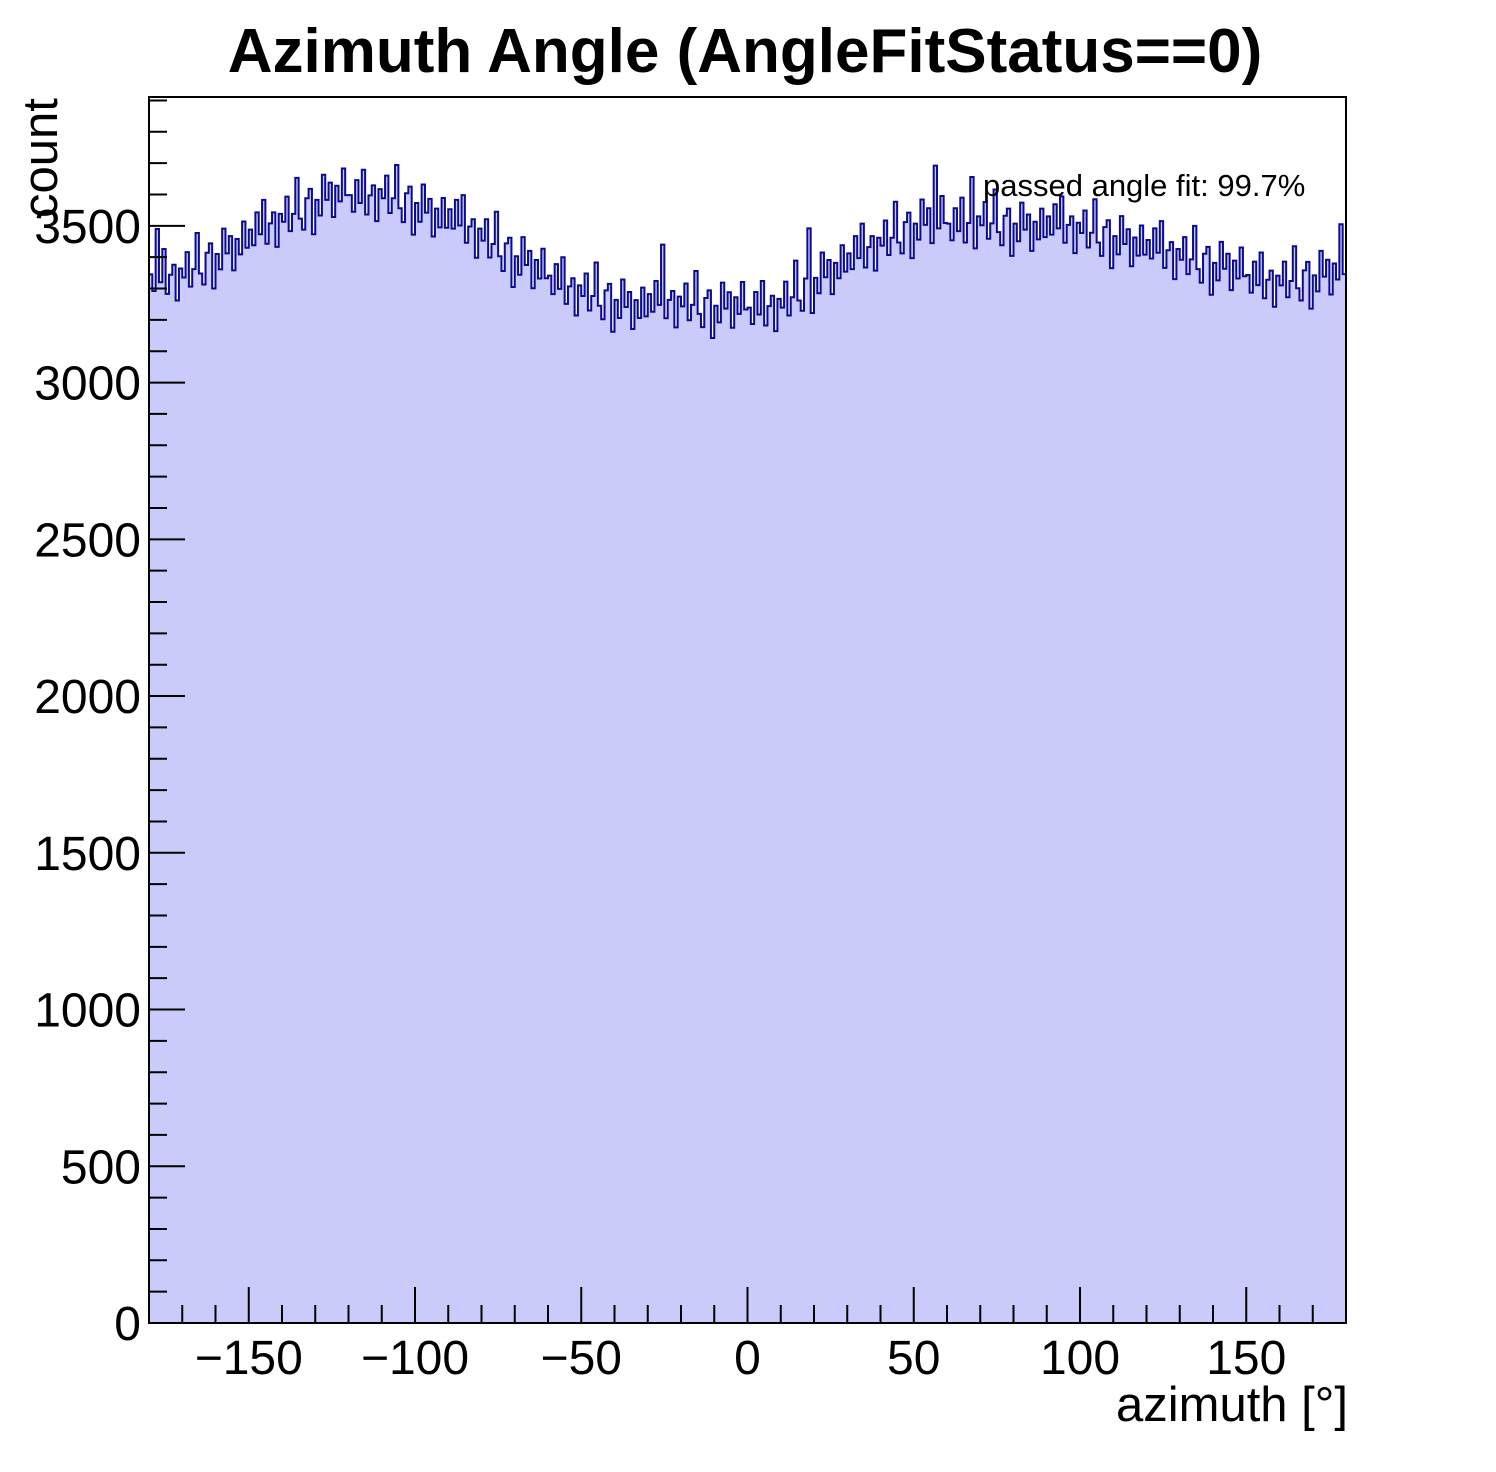  Describe the element at coordinates (127, 1324) in the screenshot. I see `y-tick-label: 0` at that location.